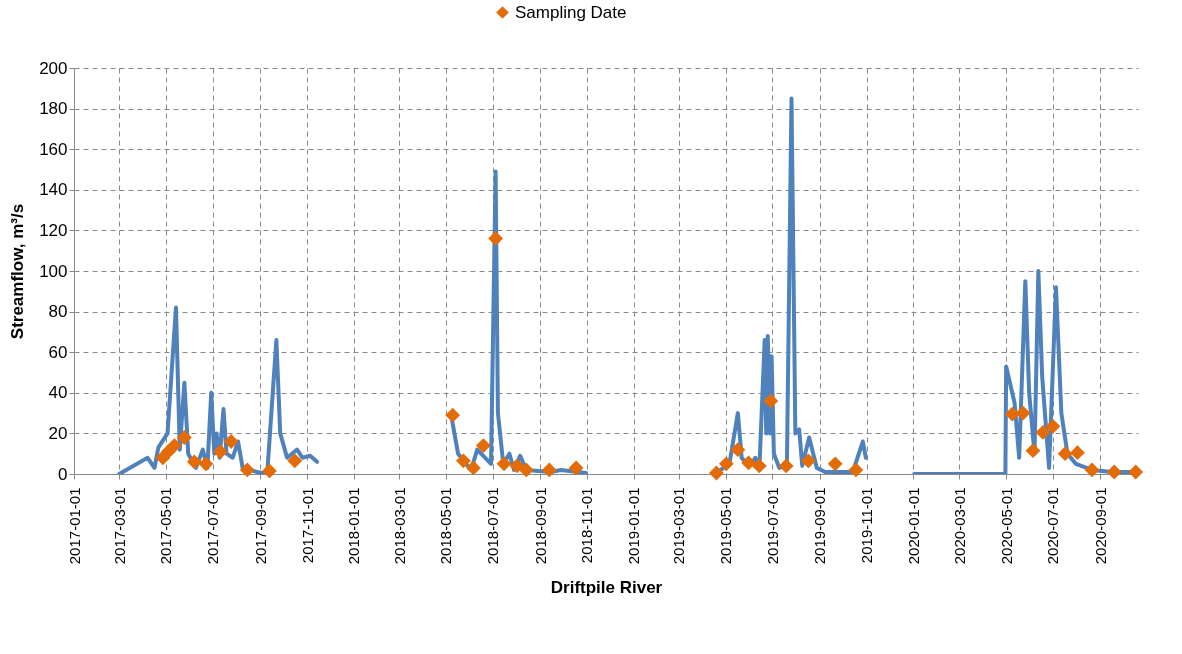 This screenshot has height=654, width=1182. What do you see at coordinates (959, 526) in the screenshot?
I see `x-tick-label: 2020-03-01` at bounding box center [959, 526].